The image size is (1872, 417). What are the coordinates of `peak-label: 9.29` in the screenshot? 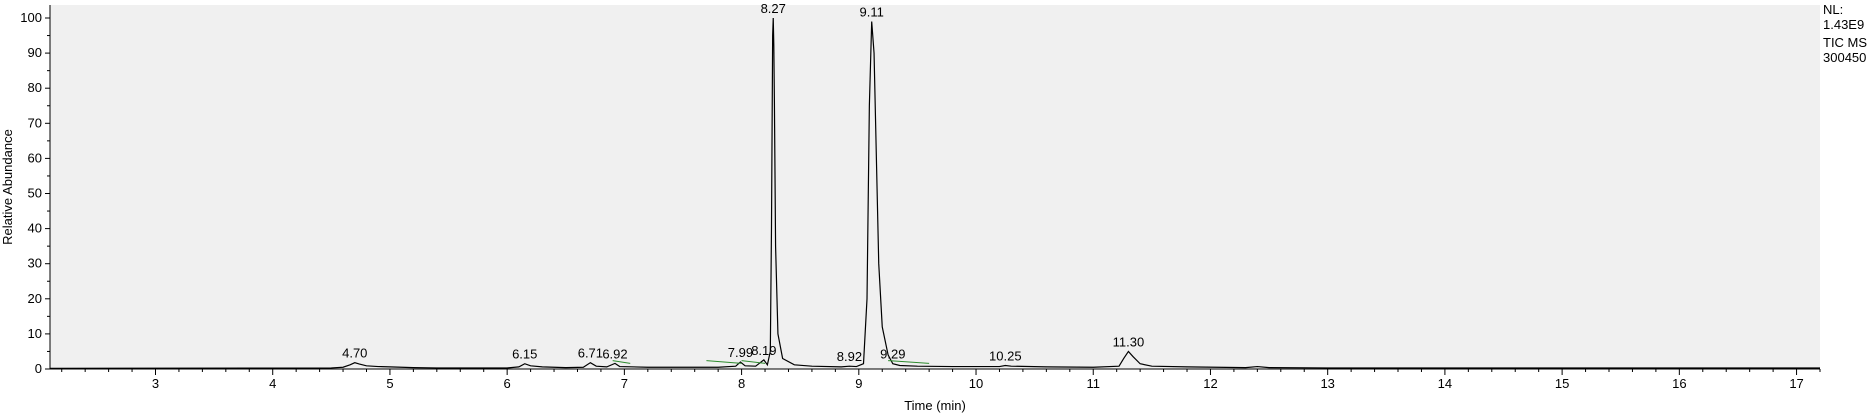 It's located at (892, 354).